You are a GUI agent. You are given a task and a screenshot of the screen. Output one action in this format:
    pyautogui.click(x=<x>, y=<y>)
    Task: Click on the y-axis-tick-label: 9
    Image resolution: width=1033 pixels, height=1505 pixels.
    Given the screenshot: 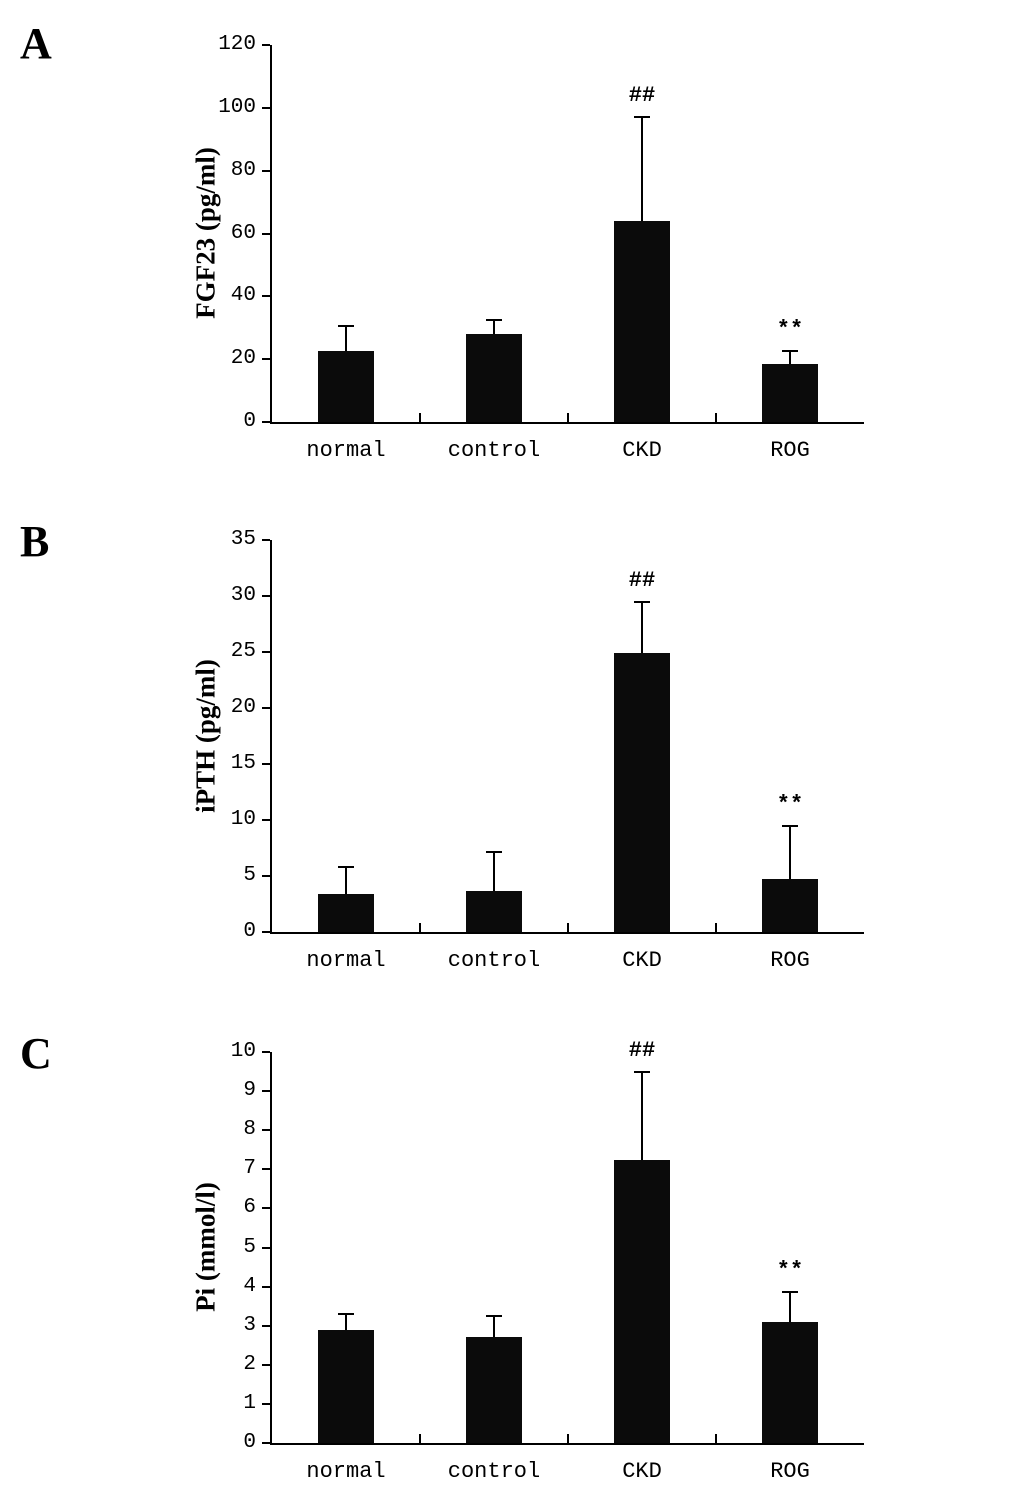 What is the action you would take?
    pyautogui.click(x=249, y=1091)
    